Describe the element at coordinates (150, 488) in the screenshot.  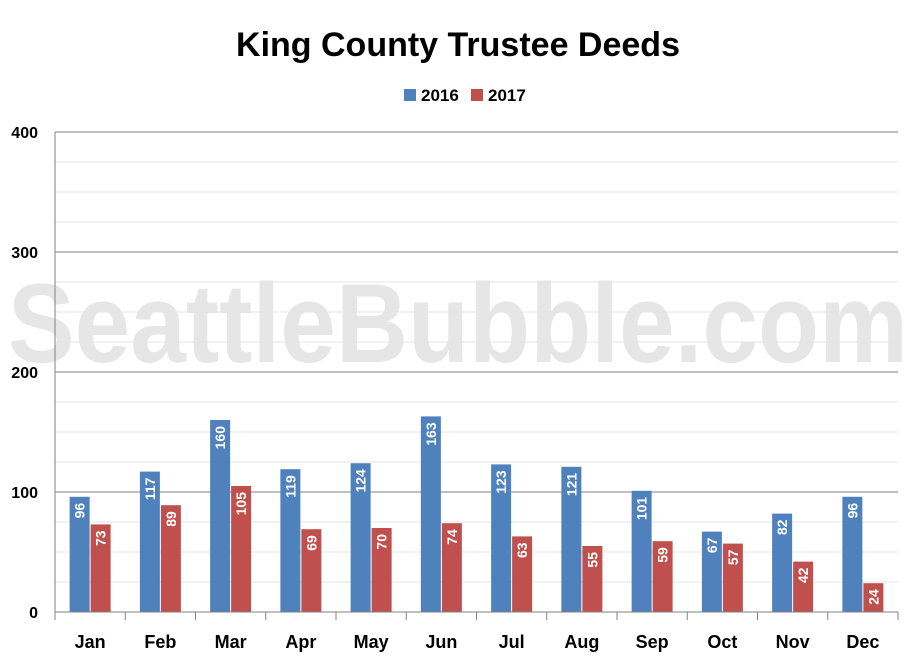
I see `bar-value-label: 117` at that location.